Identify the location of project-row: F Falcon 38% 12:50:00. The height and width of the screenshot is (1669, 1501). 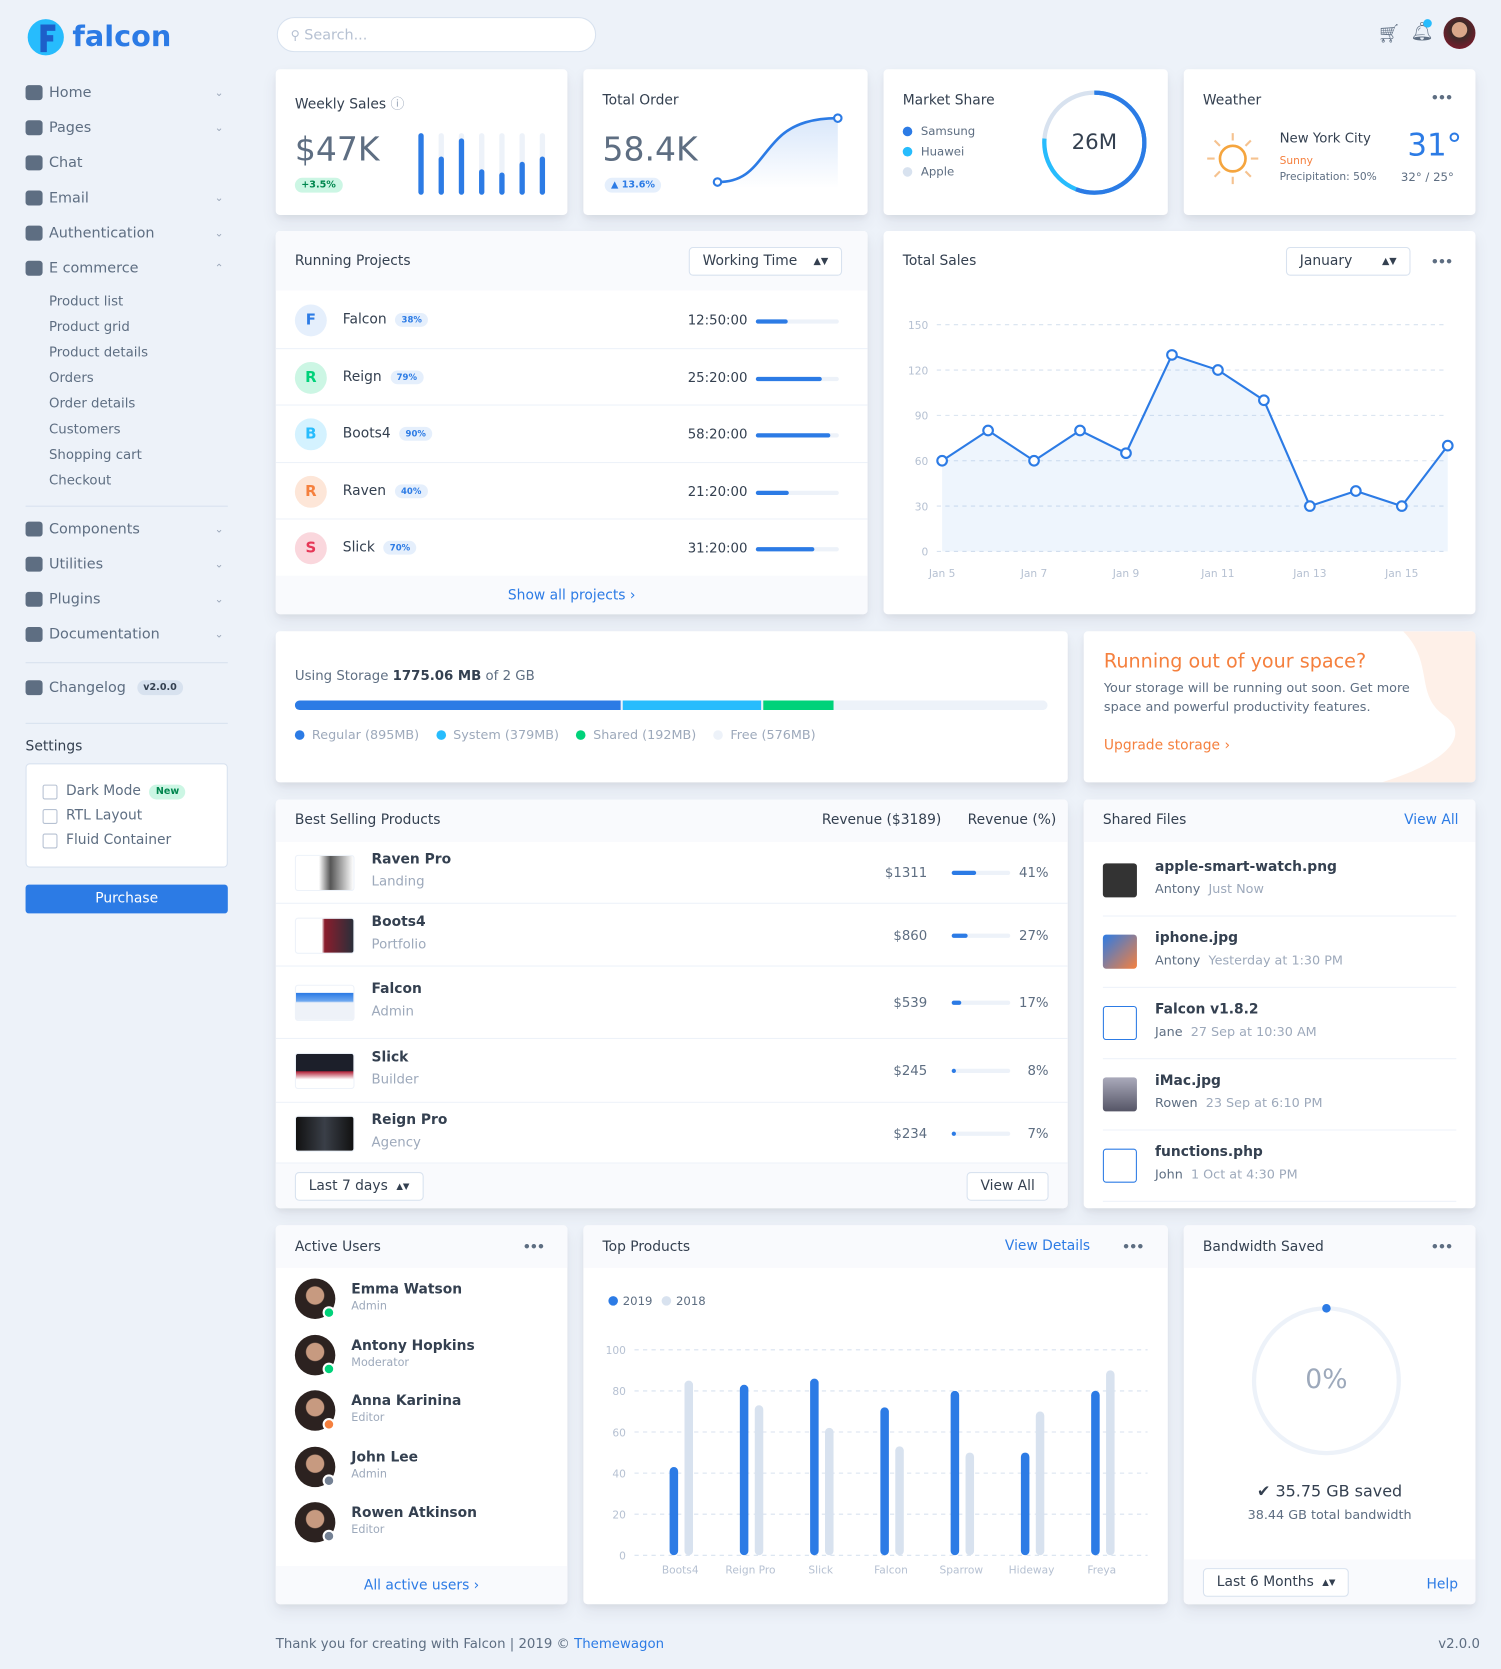
(571, 320).